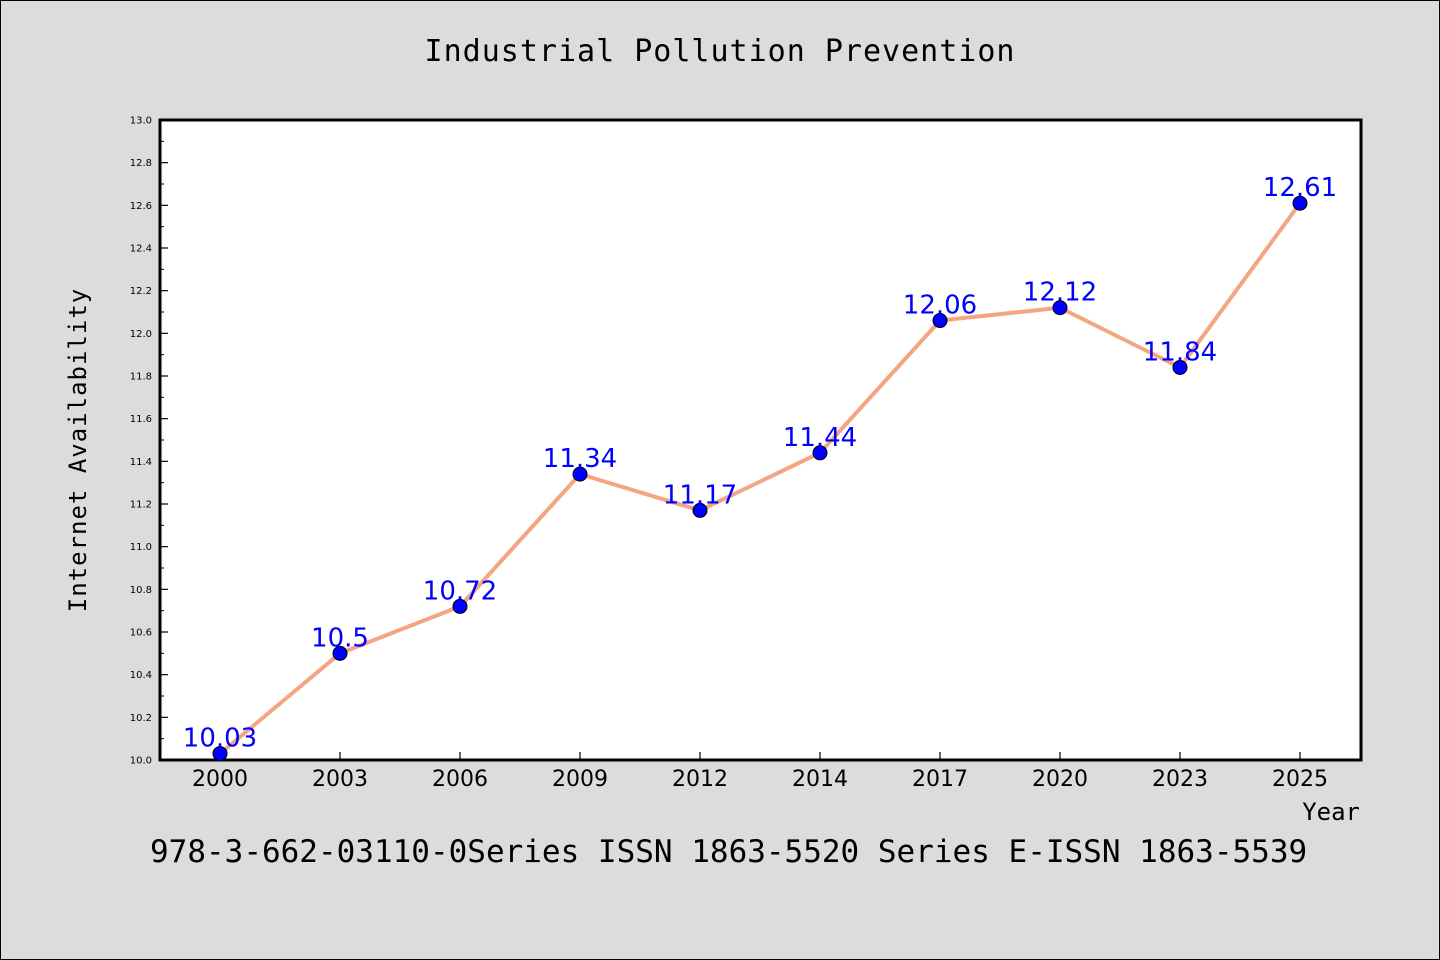 Image resolution: width=1440 pixels, height=960 pixels. What do you see at coordinates (1300, 779) in the screenshot?
I see `x-tick-label: 2025` at bounding box center [1300, 779].